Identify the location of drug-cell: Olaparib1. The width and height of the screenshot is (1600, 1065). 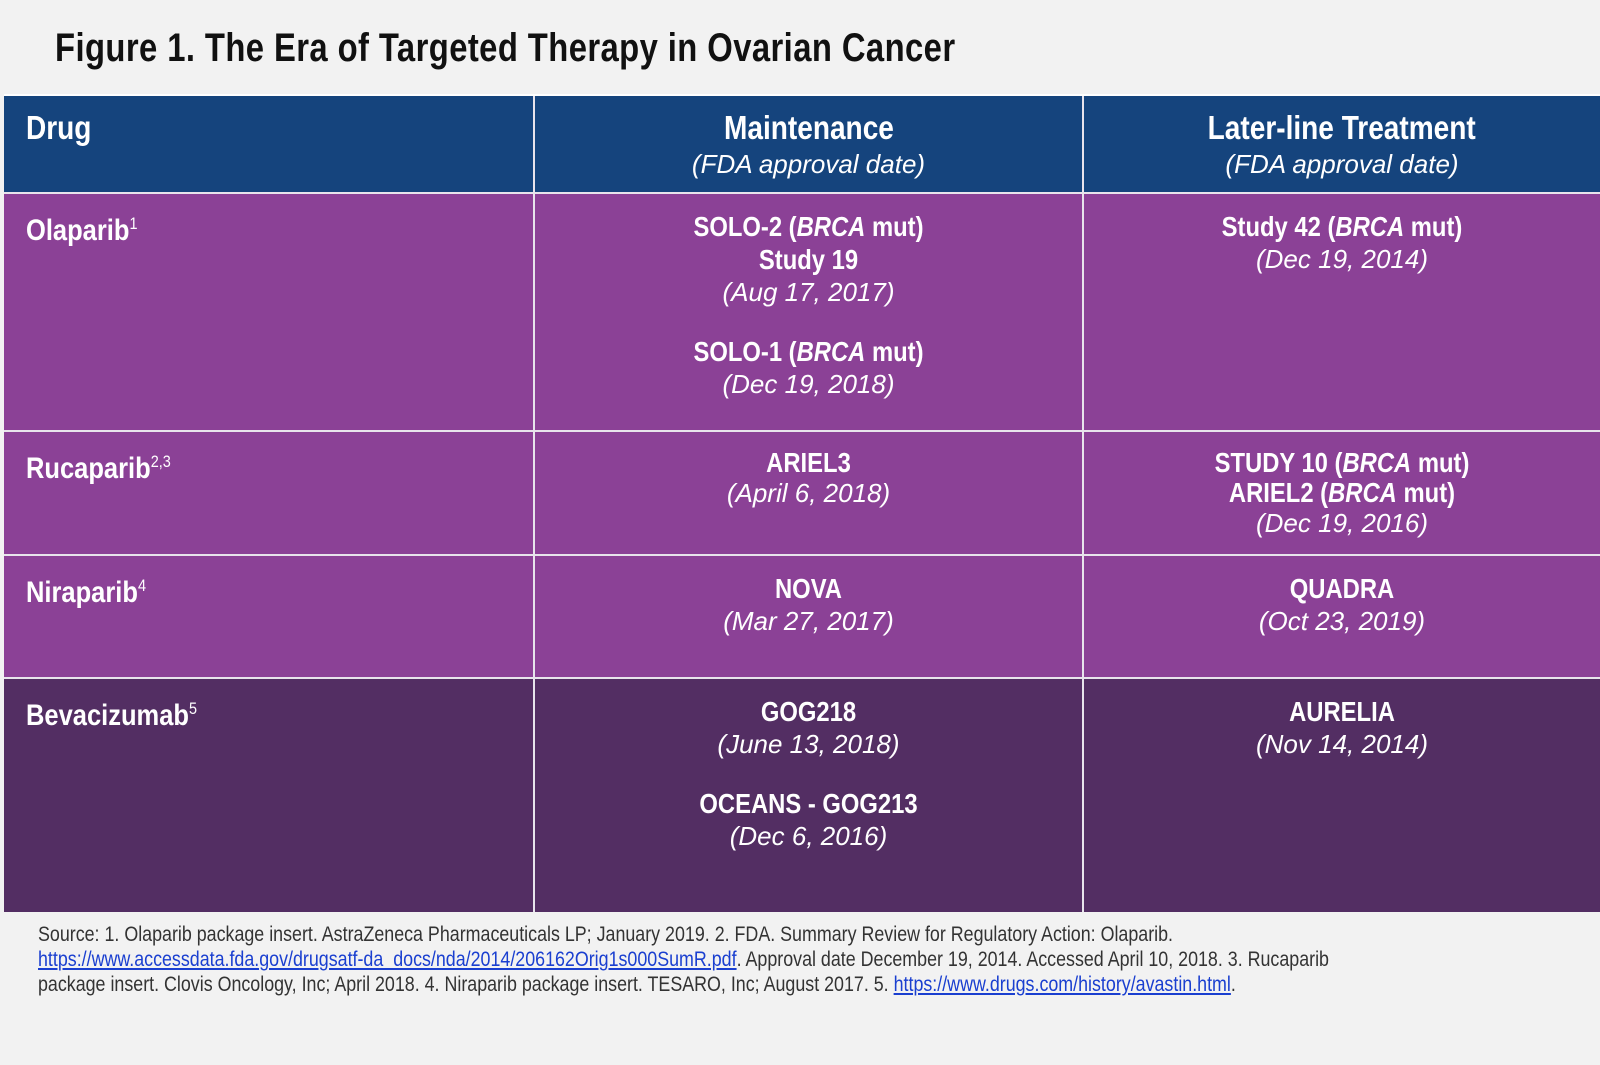
(269, 312).